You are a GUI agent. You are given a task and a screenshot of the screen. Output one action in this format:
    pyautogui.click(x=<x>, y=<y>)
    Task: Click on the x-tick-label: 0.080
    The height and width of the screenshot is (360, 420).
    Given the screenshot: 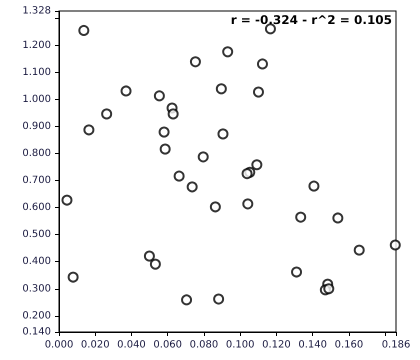 What is the action you would take?
    pyautogui.click(x=204, y=345)
    